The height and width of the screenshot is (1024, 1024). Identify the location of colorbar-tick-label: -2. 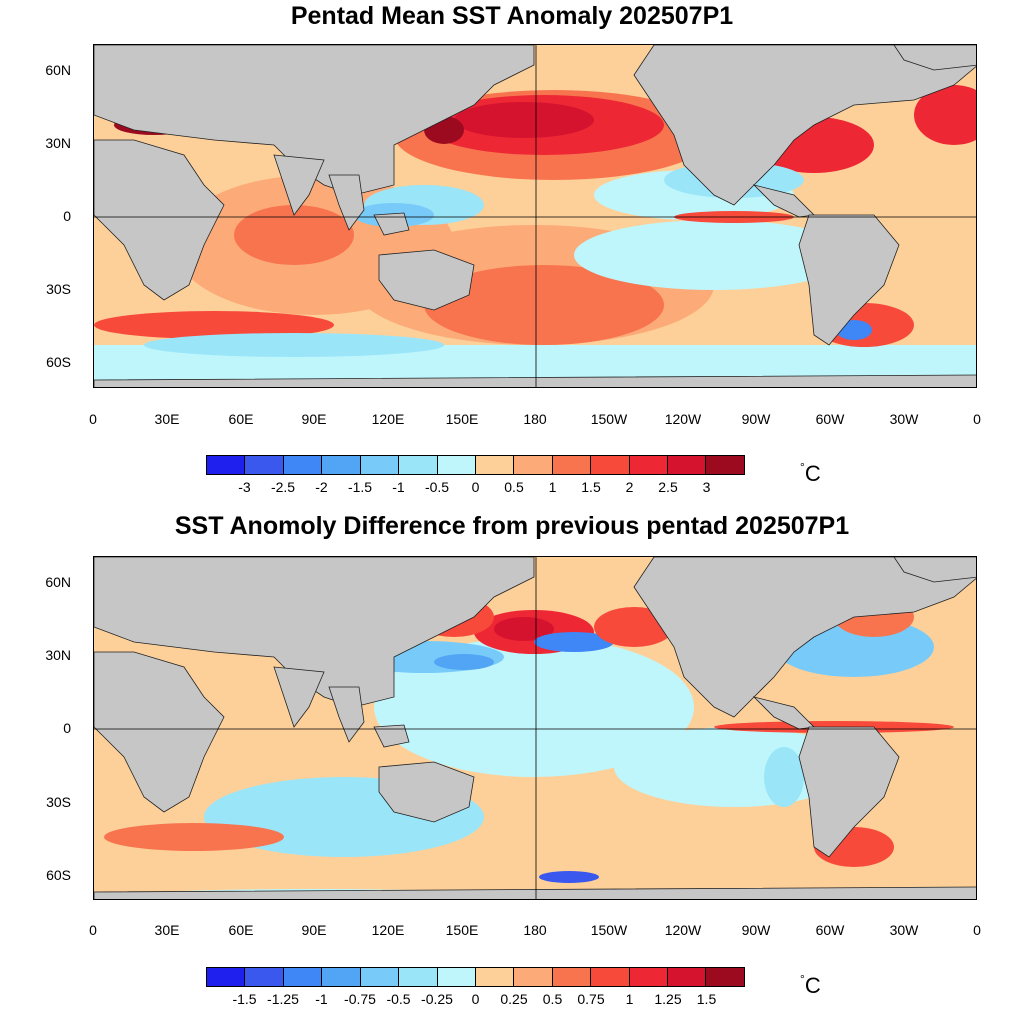
(321, 487).